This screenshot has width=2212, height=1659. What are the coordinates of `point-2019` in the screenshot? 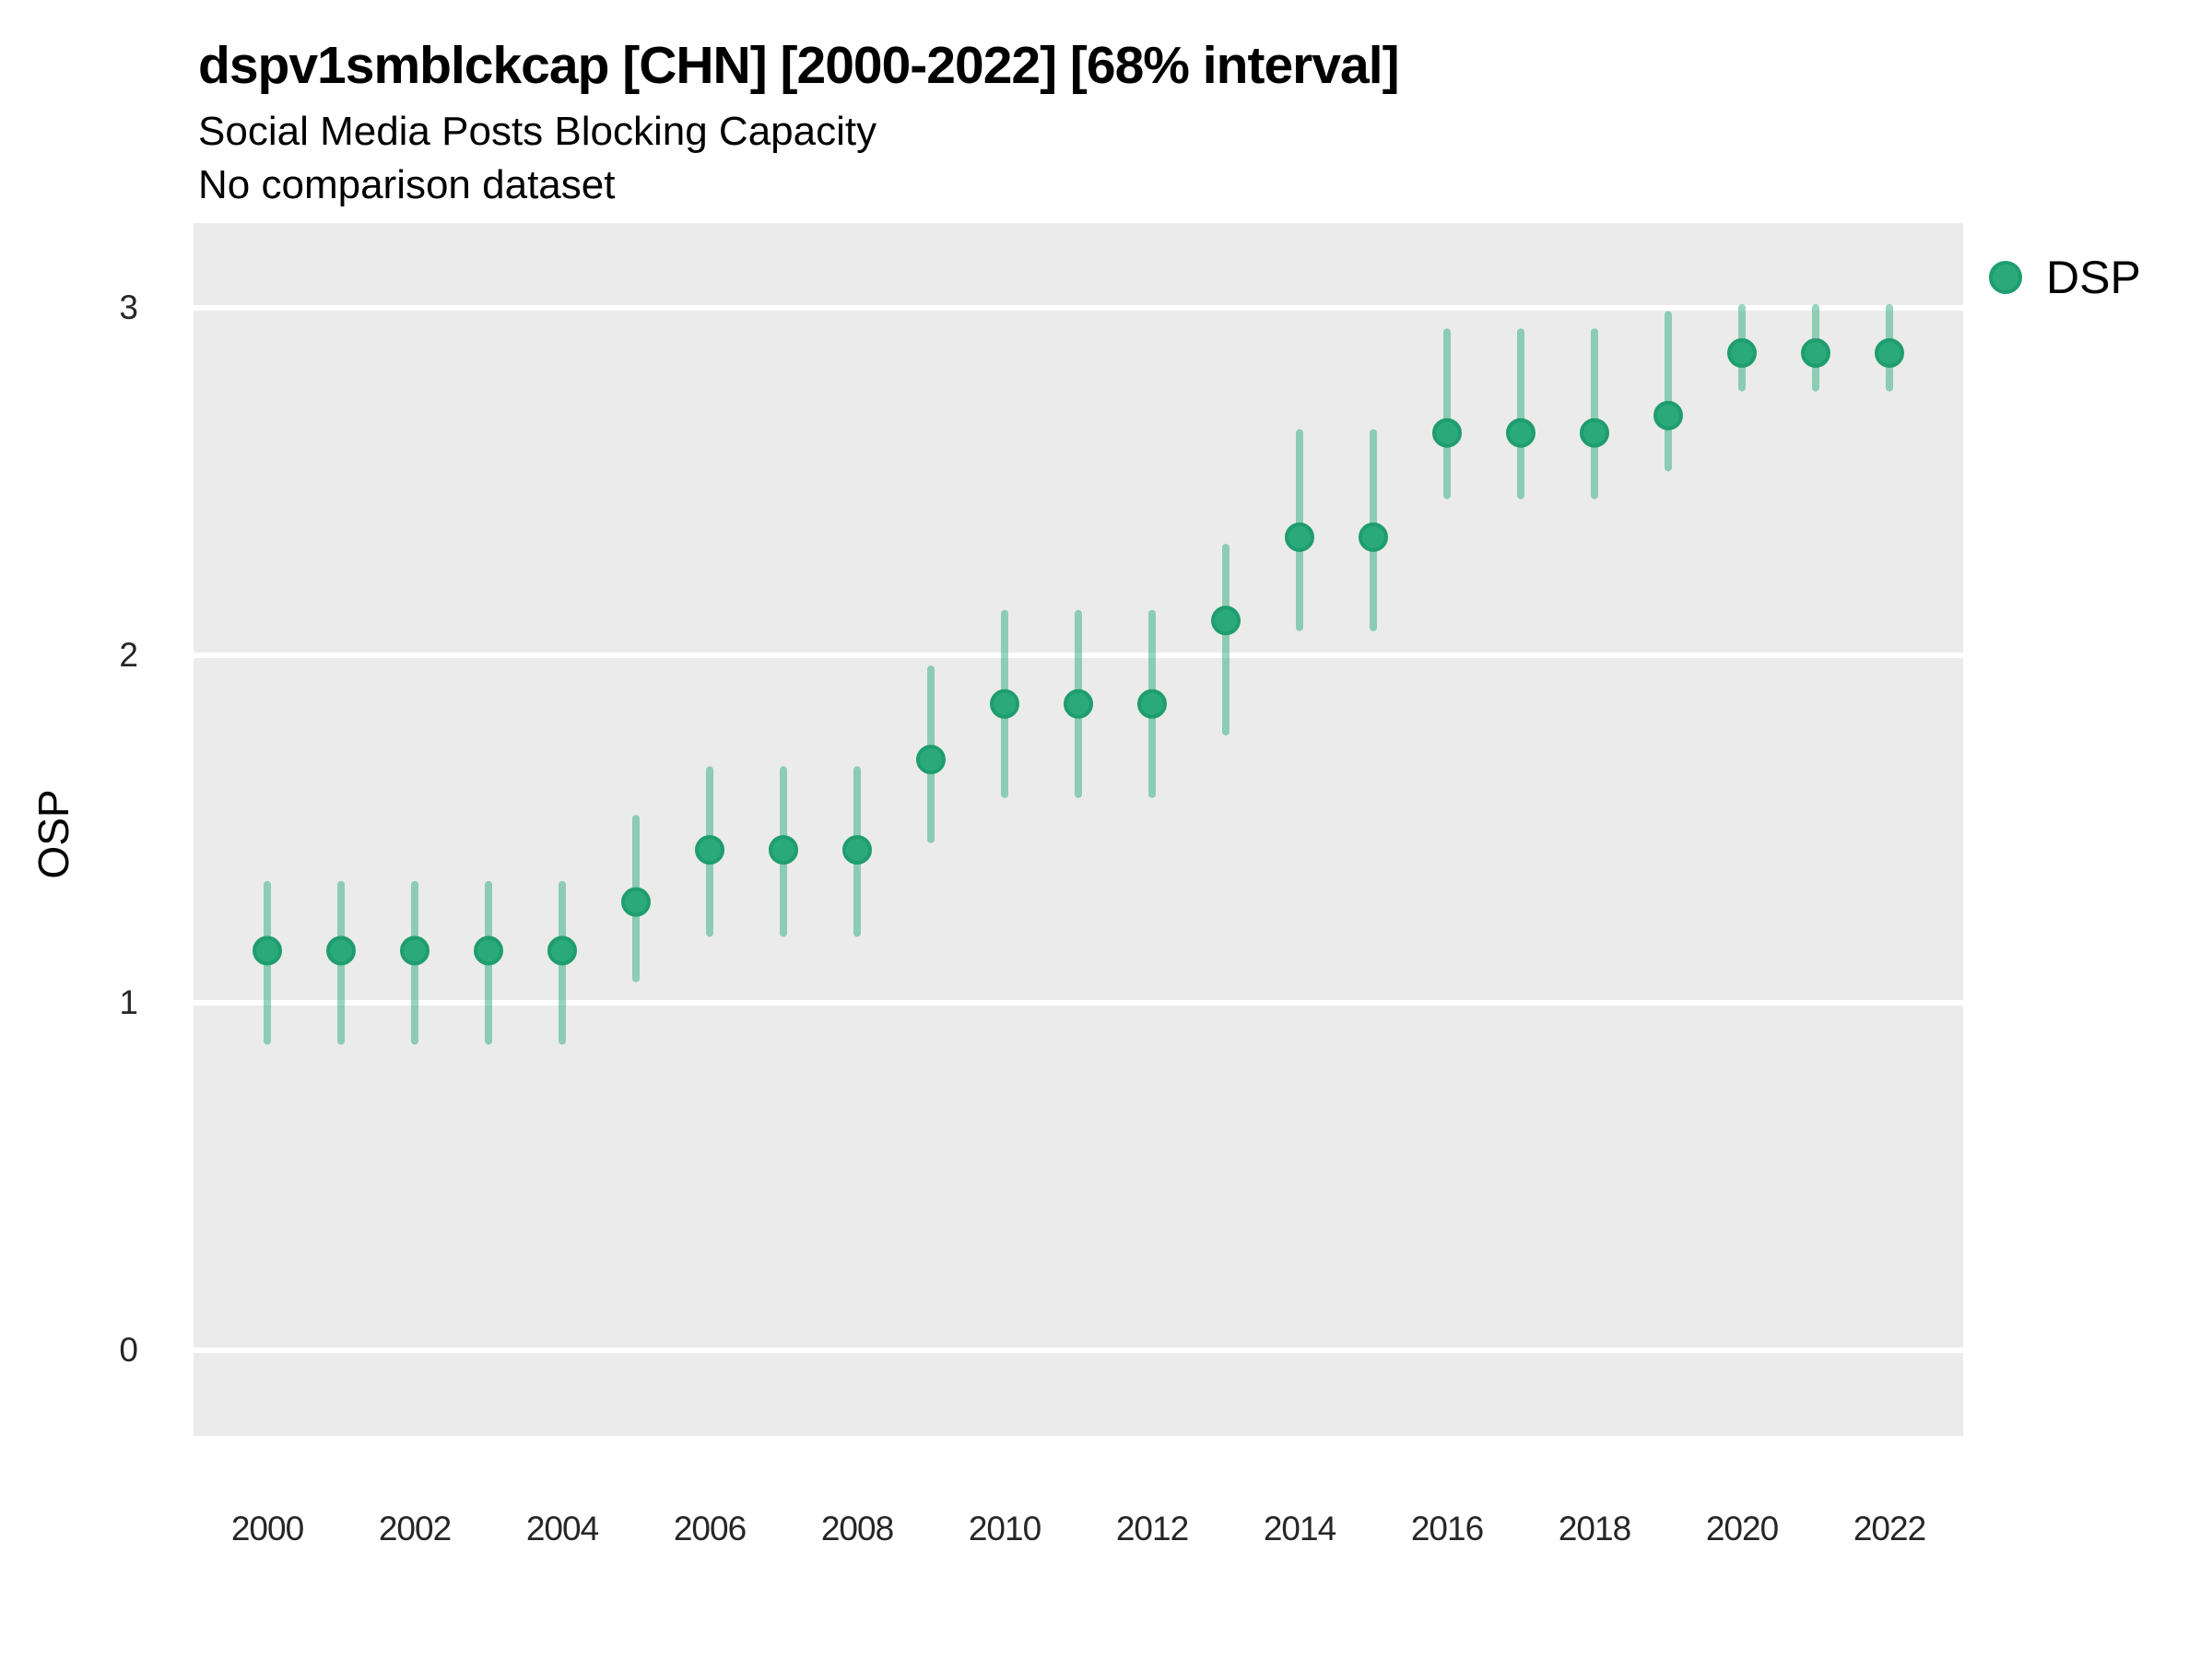 It's located at (1668, 415).